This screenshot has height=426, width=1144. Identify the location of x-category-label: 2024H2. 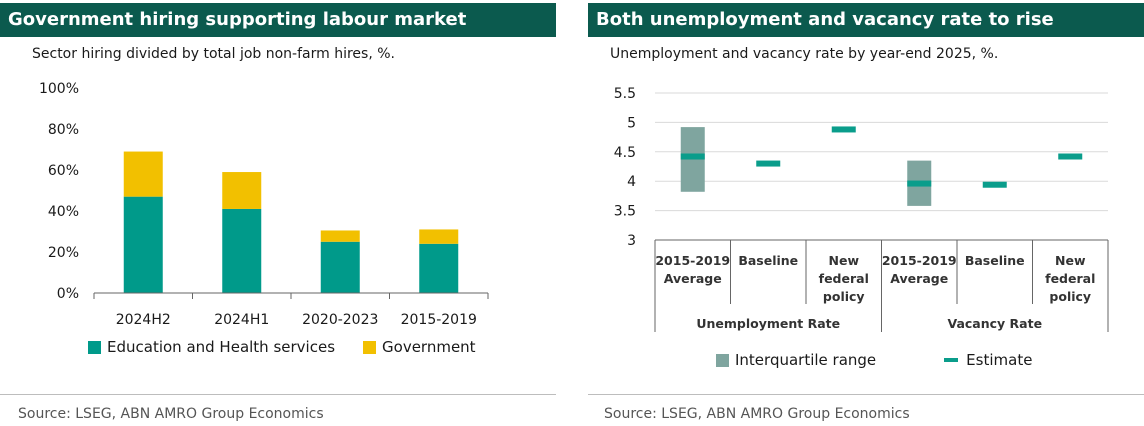
(143, 320).